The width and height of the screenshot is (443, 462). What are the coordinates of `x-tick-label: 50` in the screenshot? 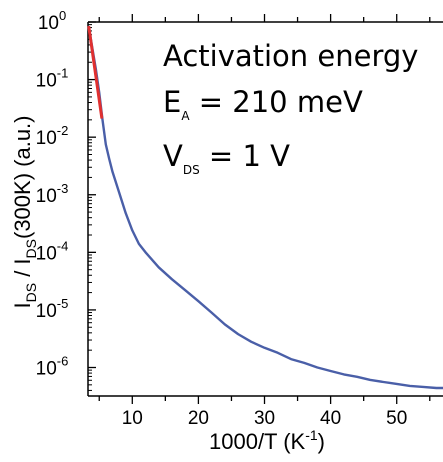 It's located at (396, 418).